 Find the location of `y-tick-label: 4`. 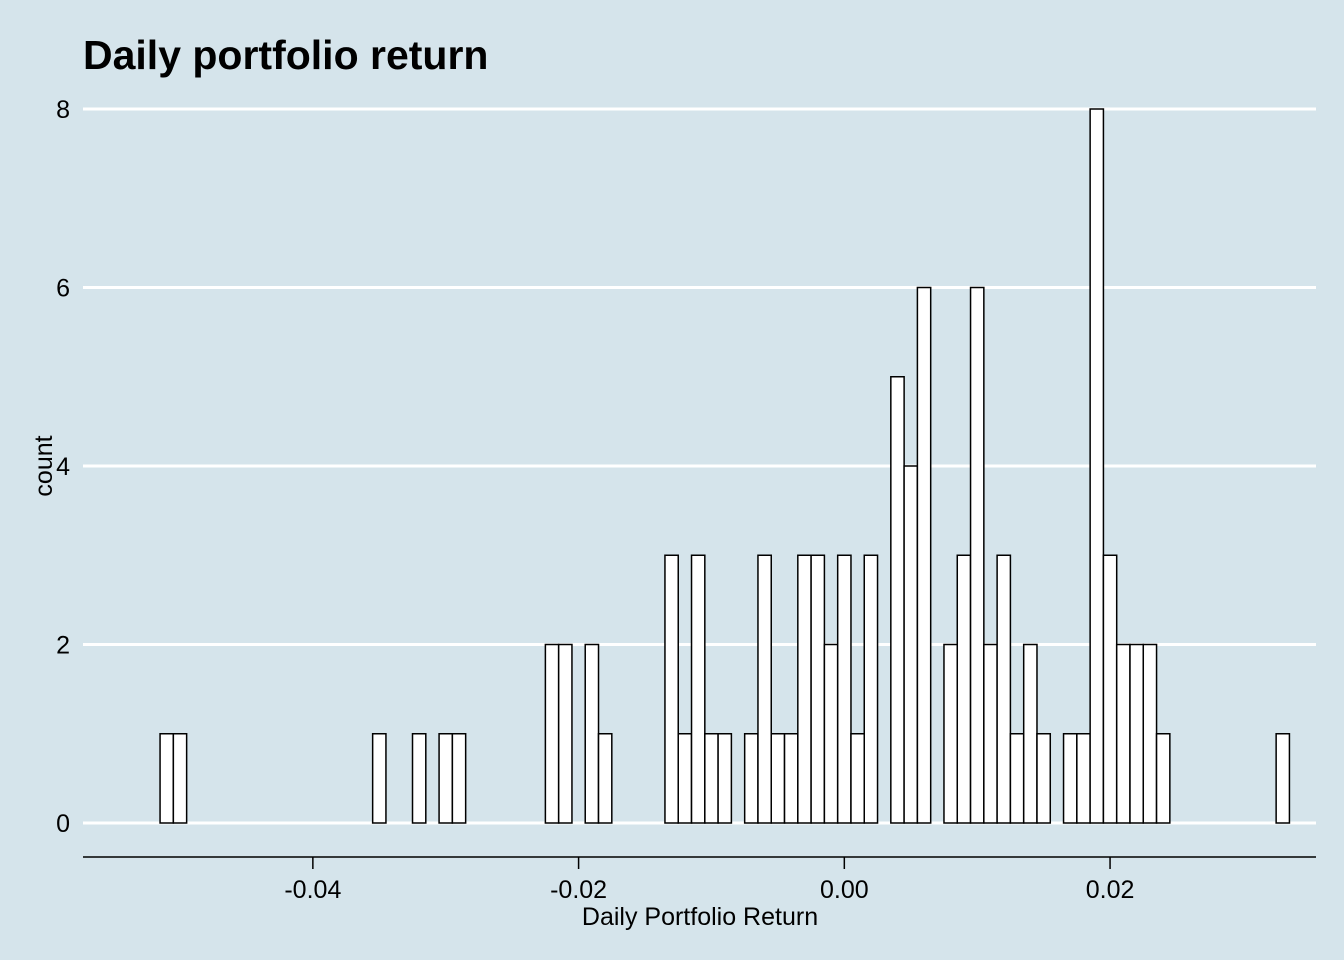

y-tick-label: 4 is located at coordinates (63, 467).